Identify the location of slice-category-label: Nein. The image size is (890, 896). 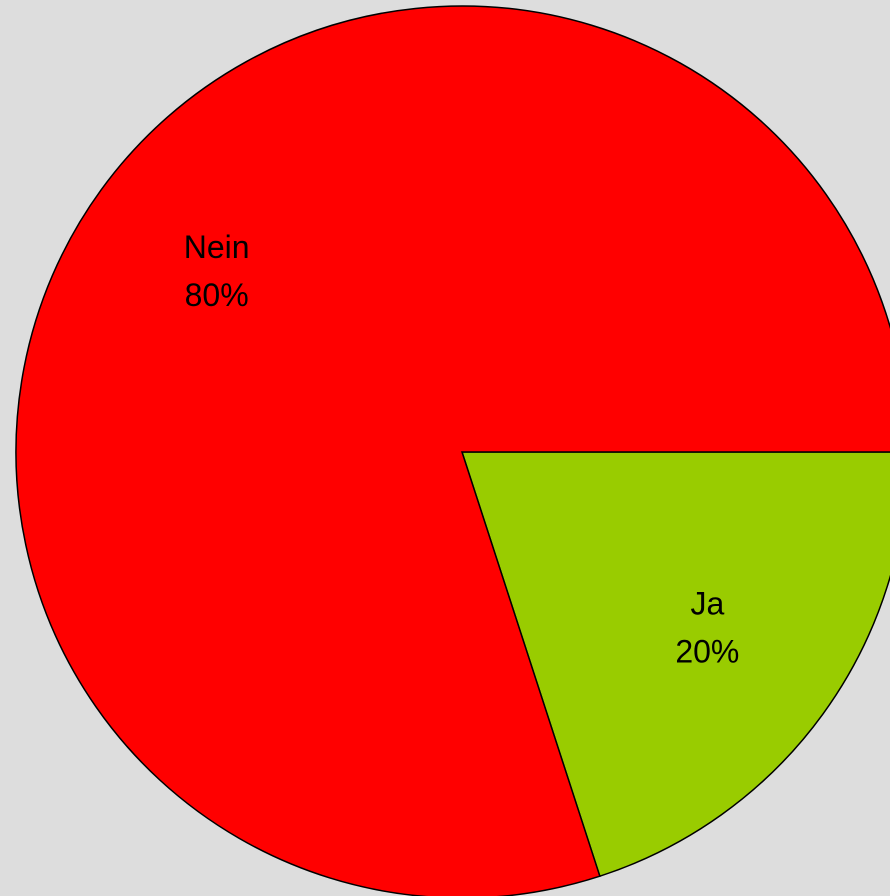
(217, 247).